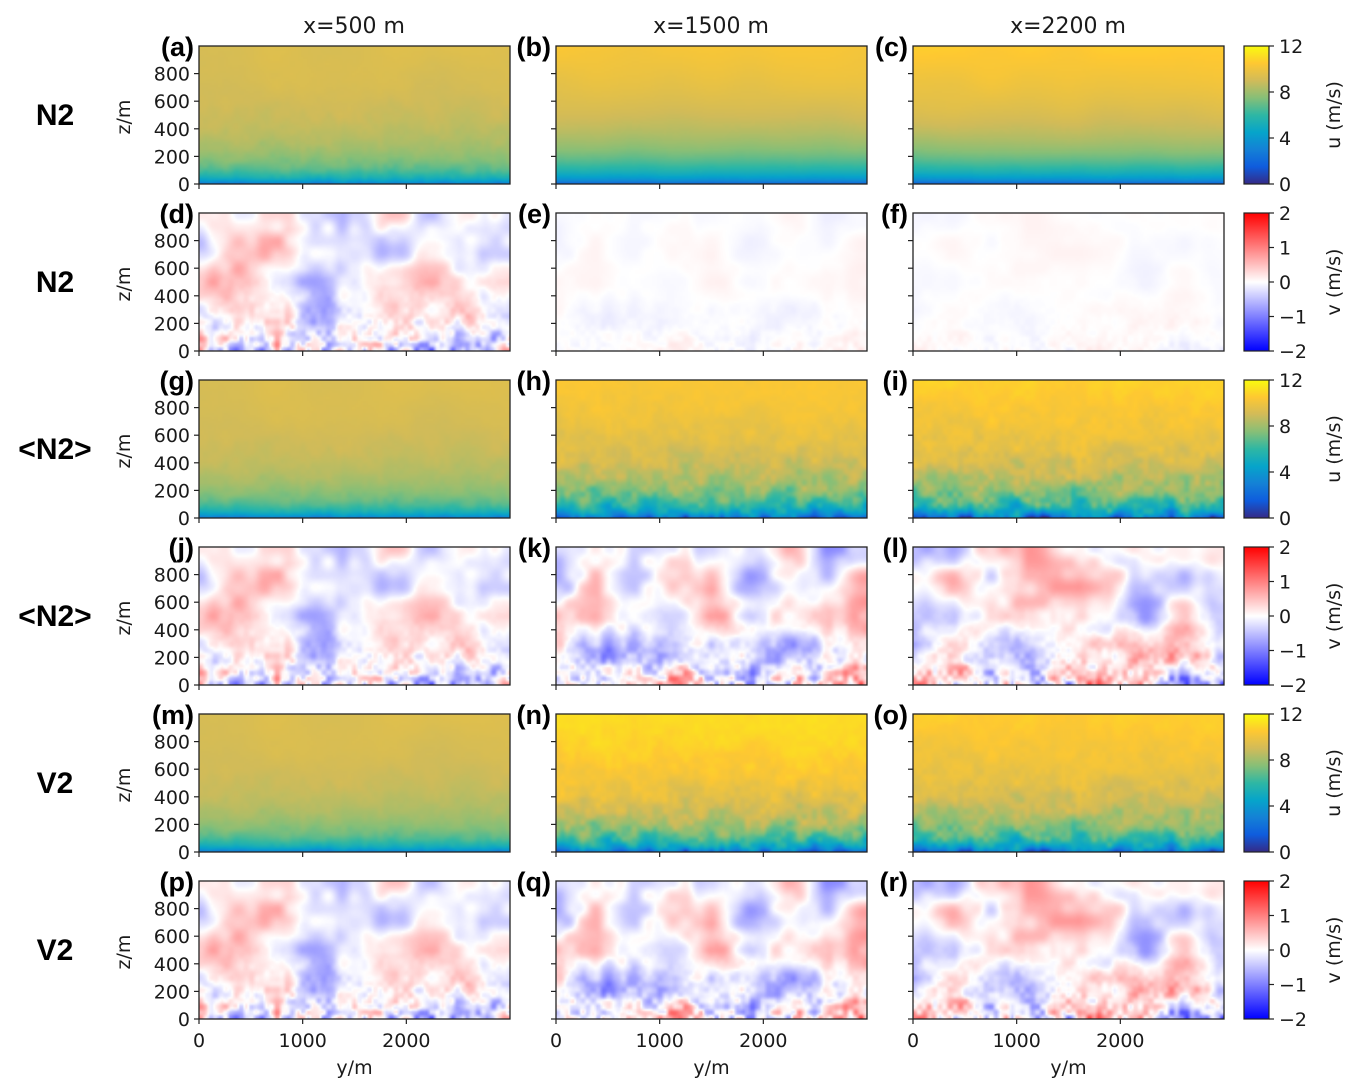 Image resolution: width=1362 pixels, height=1092 pixels. I want to click on panel-letter: (j), so click(181, 548).